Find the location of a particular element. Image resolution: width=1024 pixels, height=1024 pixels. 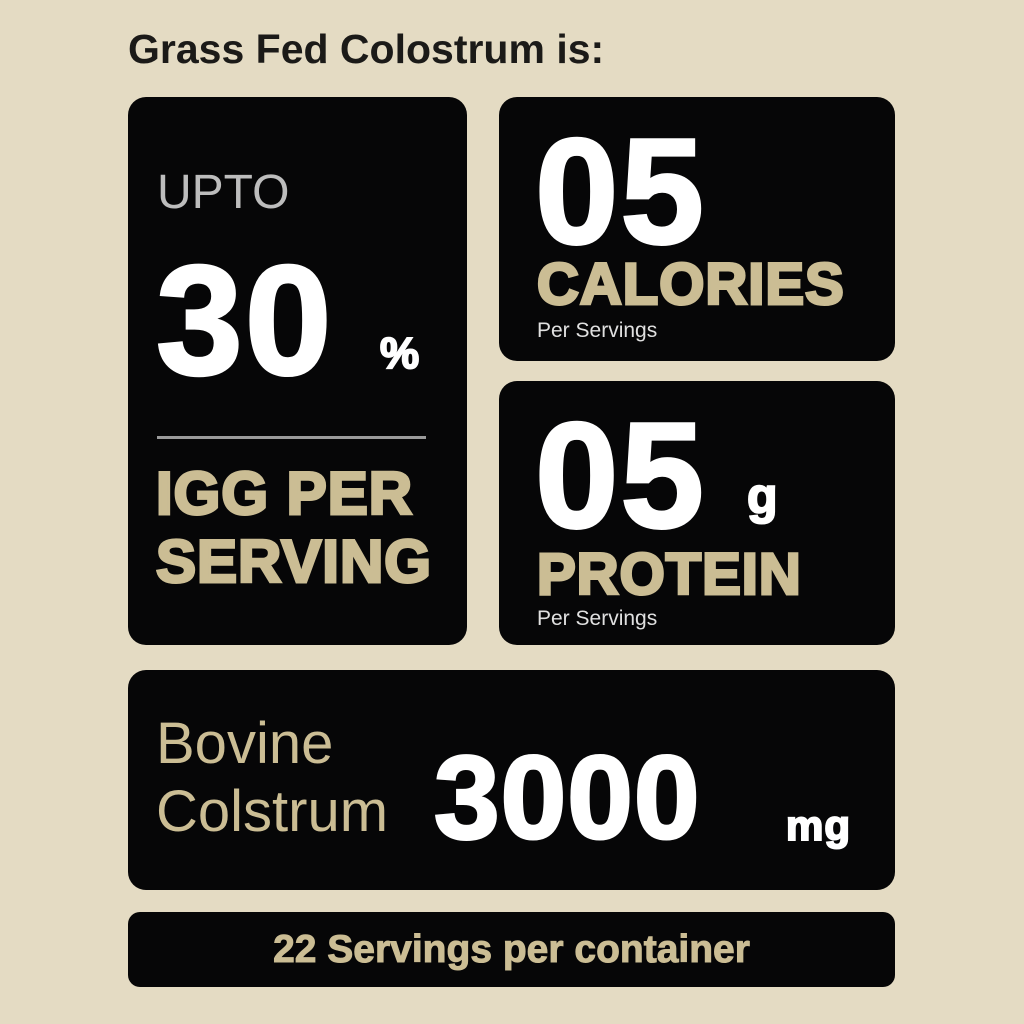

protein-sub: Per Servings is located at coordinates (597, 618).